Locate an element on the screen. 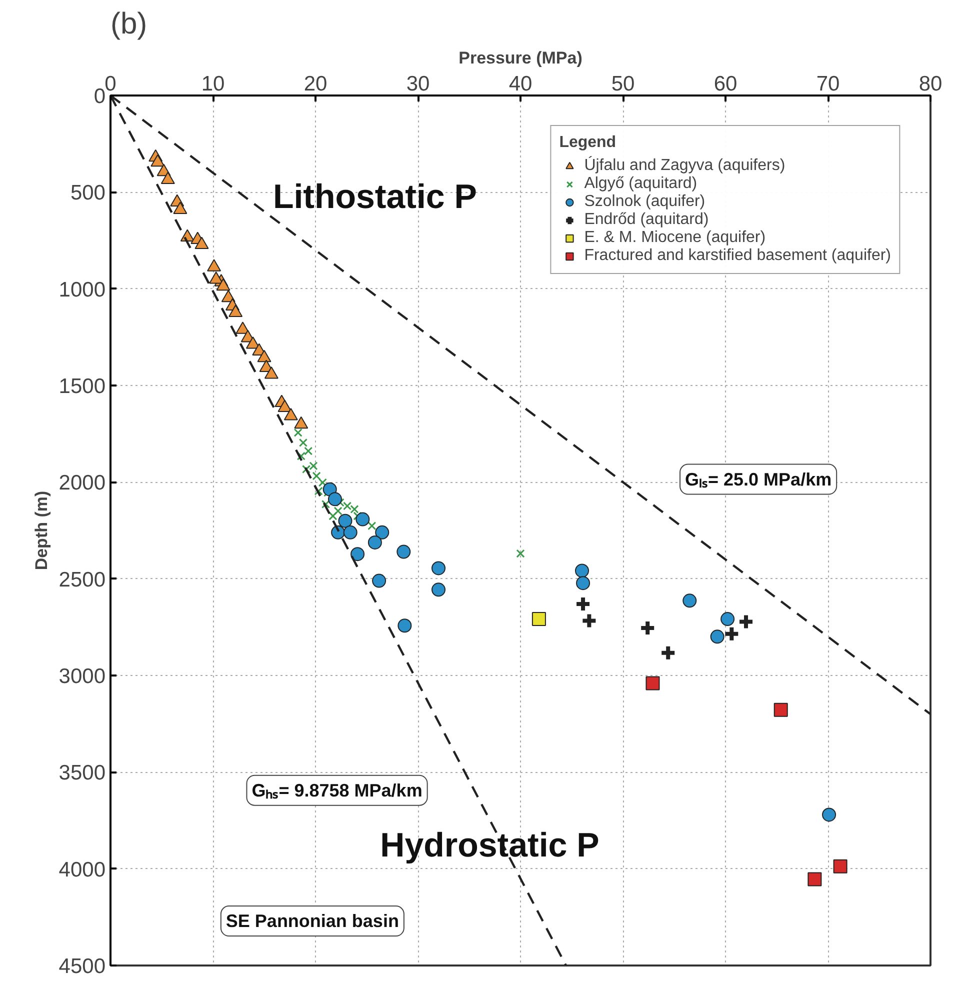 The height and width of the screenshot is (995, 974). chart-title: (b) is located at coordinates (129, 24).